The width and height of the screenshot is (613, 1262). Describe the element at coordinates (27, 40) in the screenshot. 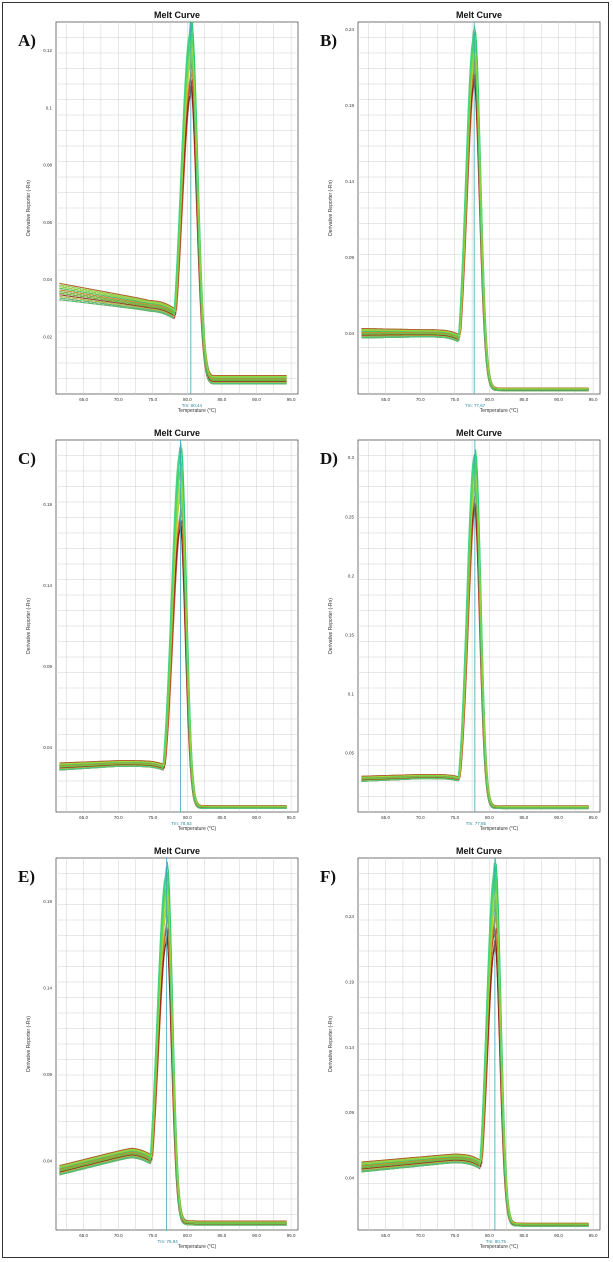

I see `panel-letter: A)` at that location.